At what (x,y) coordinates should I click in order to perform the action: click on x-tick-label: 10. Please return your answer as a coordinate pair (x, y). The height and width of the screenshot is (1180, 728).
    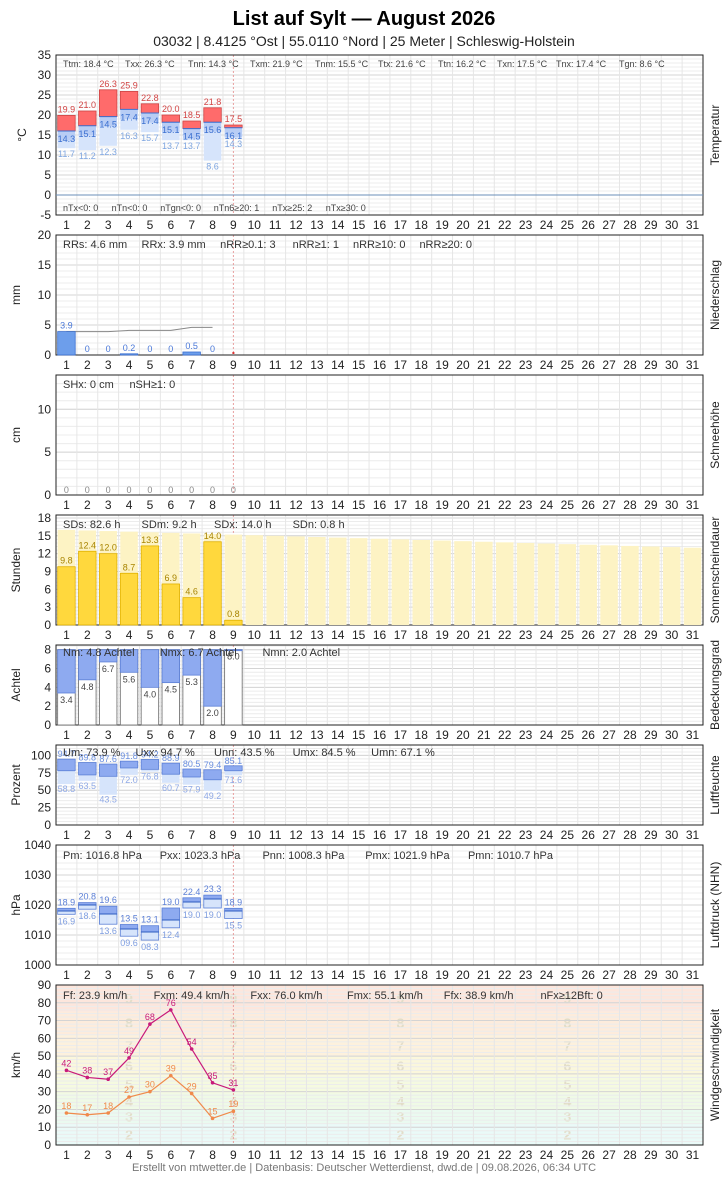
    Looking at the image, I should click on (255, 365).